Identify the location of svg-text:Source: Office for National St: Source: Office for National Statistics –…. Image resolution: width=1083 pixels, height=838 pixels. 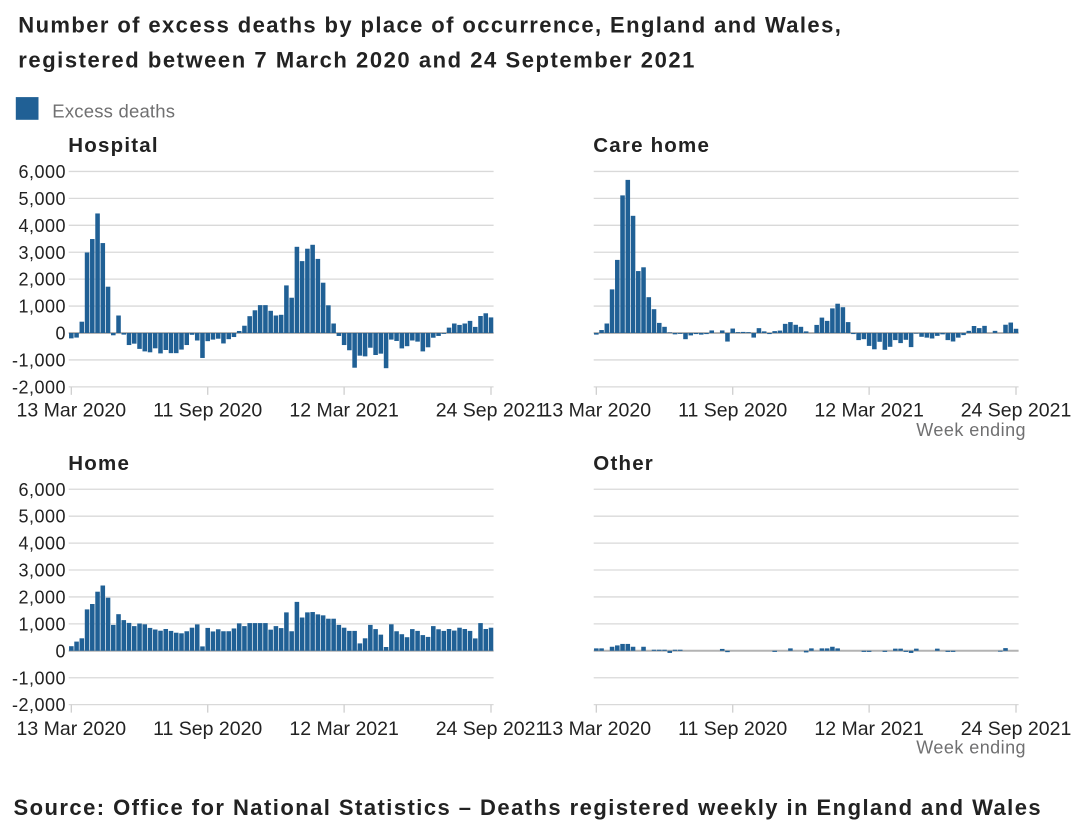
(528, 807).